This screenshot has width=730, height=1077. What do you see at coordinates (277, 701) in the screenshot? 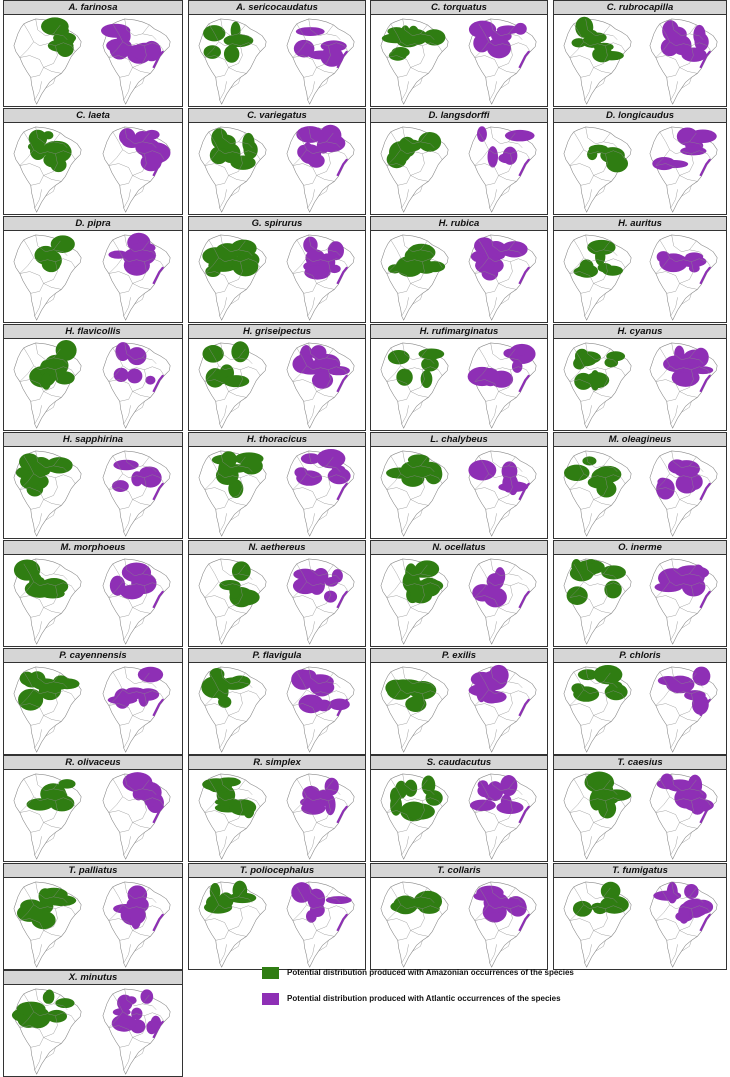
I see `species-panel: P. flavigula` at bounding box center [277, 701].